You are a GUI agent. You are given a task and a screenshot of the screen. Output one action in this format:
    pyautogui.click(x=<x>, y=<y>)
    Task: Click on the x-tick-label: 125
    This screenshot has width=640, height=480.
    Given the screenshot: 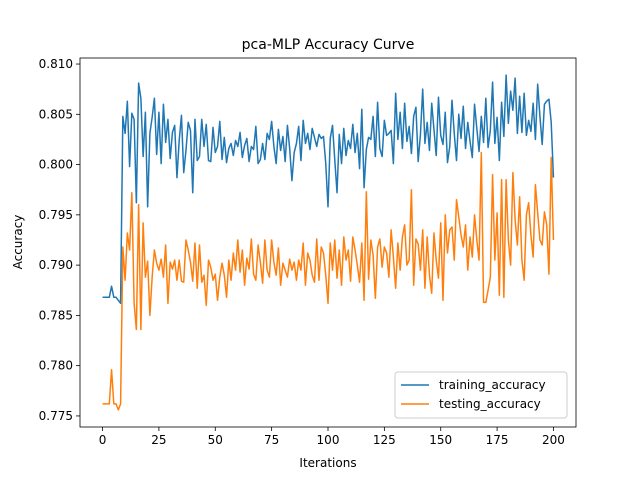 What is the action you would take?
    pyautogui.click(x=384, y=440)
    